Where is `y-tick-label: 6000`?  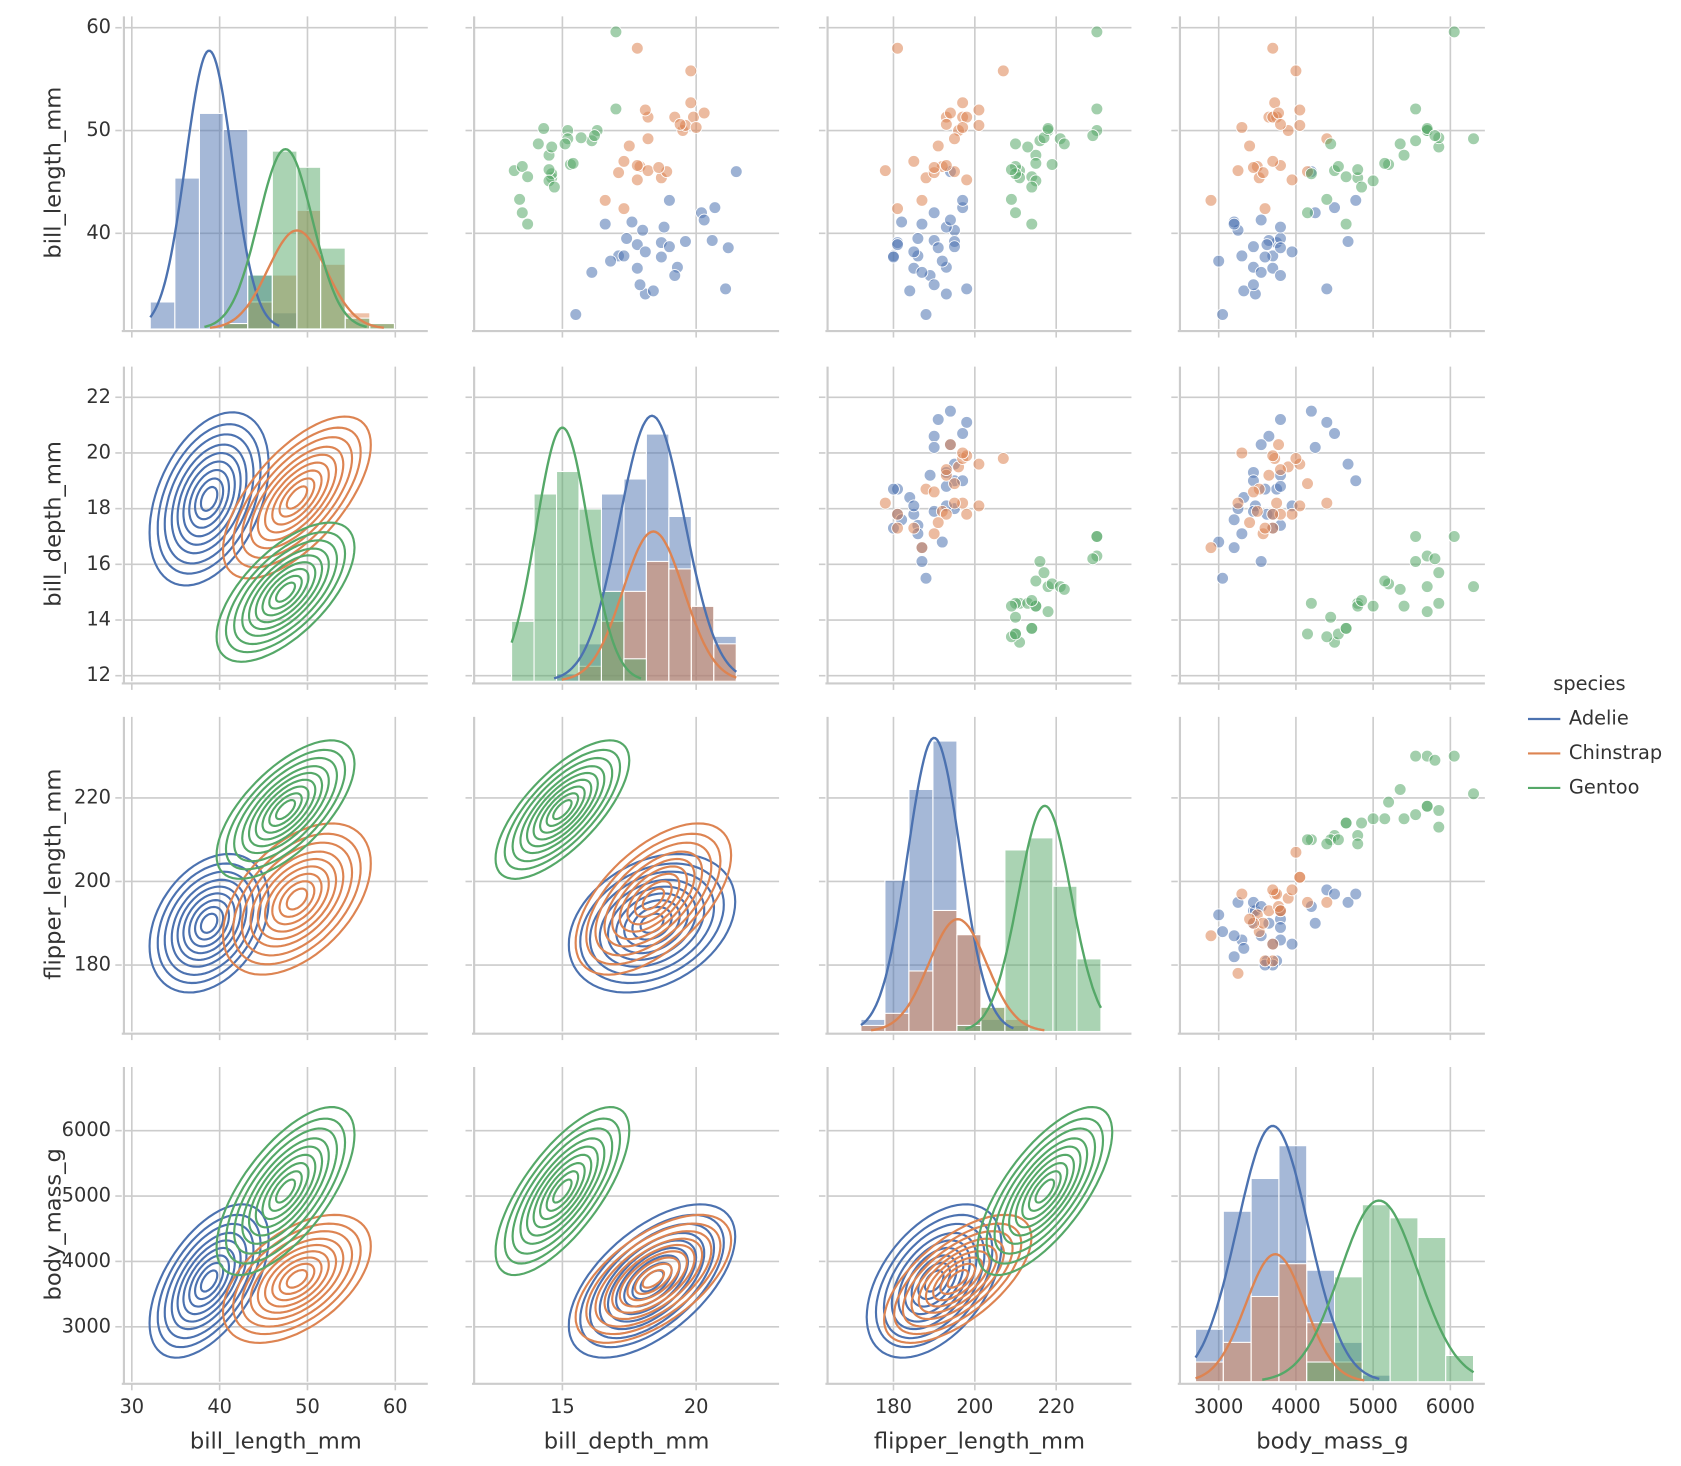 y-tick-label: 6000 is located at coordinates (86, 1129).